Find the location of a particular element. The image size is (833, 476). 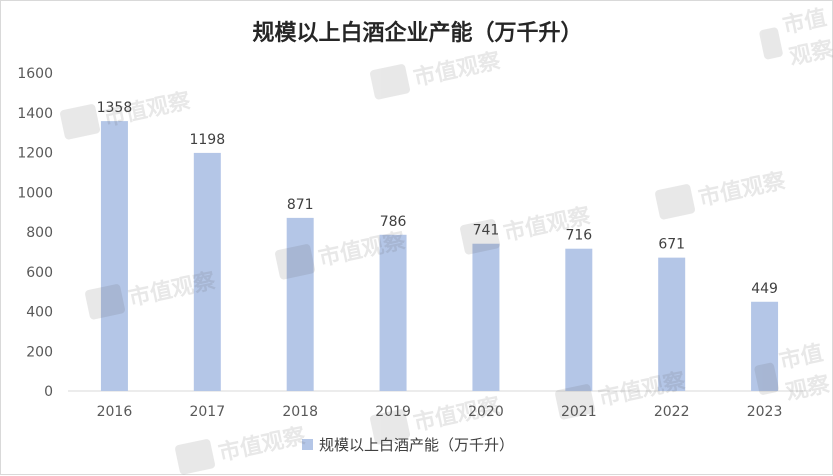

y-tick-label: 0 is located at coordinates (48, 392).